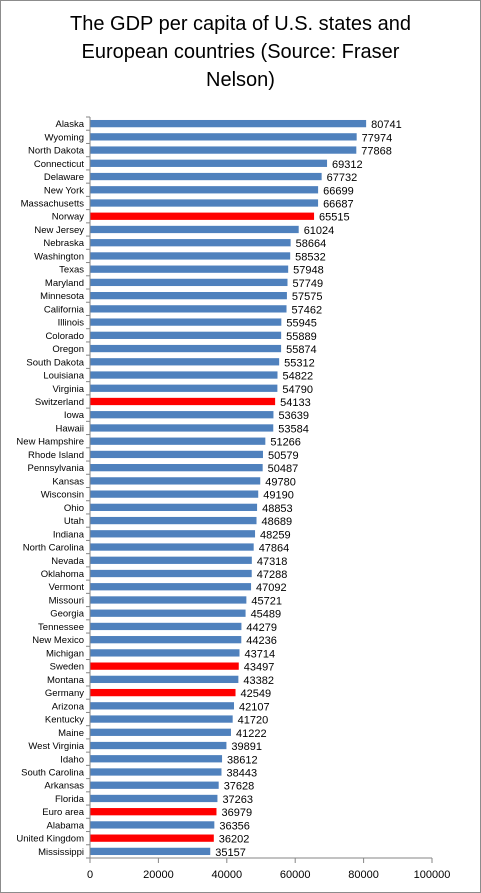 The image size is (481, 893). I want to click on category-label-new-mexico: New Mexico, so click(58, 640).